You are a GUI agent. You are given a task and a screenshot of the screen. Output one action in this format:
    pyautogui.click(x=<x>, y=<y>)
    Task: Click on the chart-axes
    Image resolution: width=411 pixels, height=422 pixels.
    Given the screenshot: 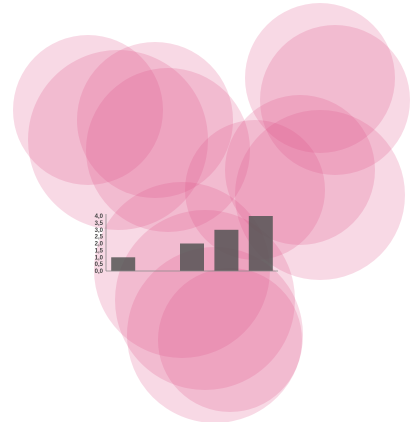 What is the action you would take?
    pyautogui.click(x=191, y=243)
    